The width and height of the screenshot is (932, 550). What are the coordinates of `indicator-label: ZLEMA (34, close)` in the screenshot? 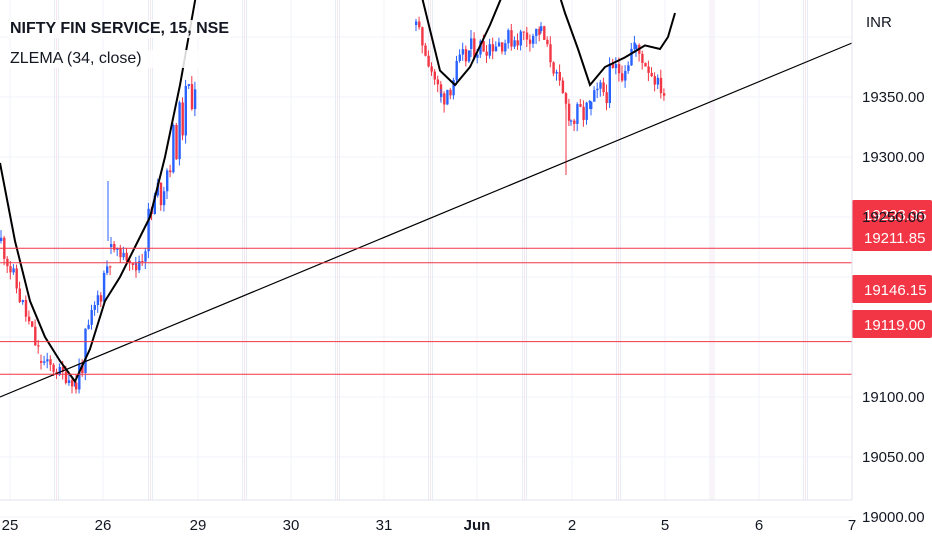 It's located at (120, 59).